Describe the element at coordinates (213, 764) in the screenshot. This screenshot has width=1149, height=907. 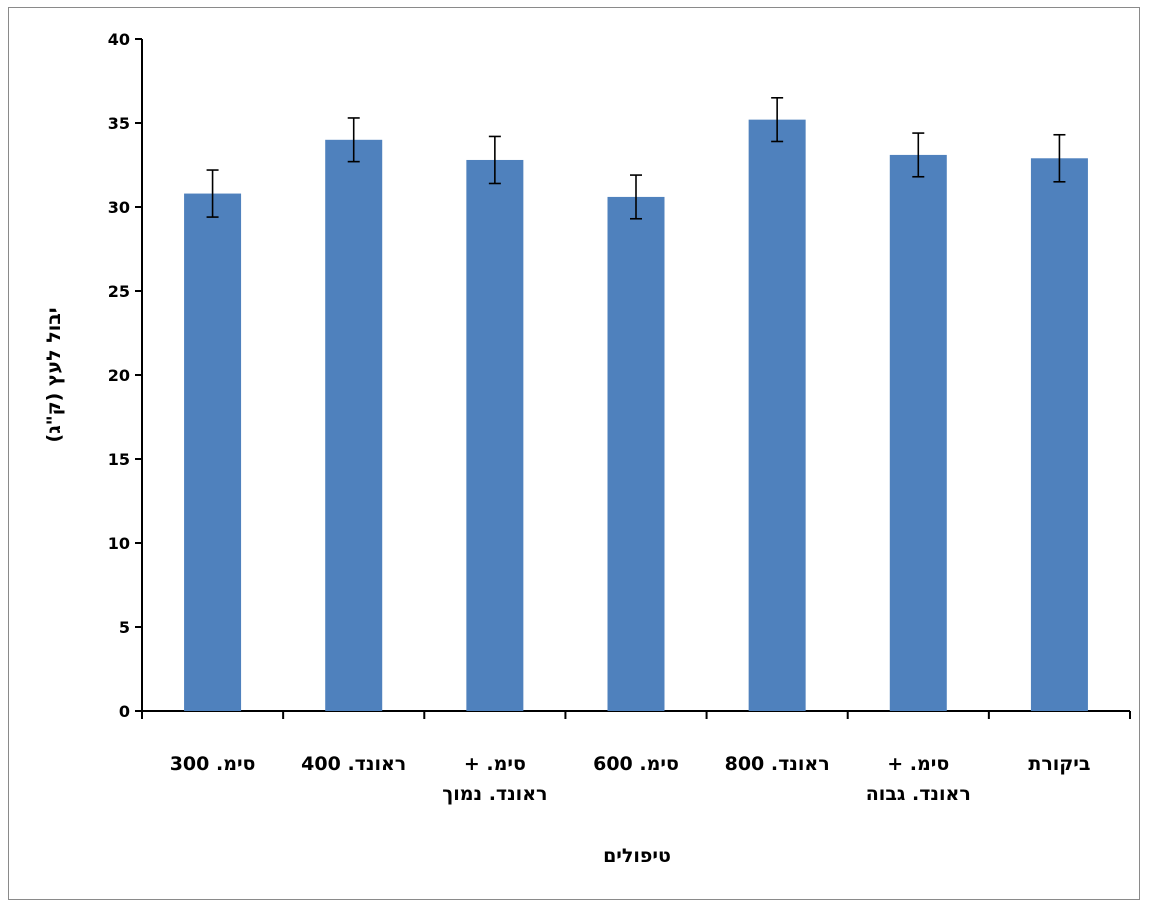
I see `category-label: סימ. 300` at that location.